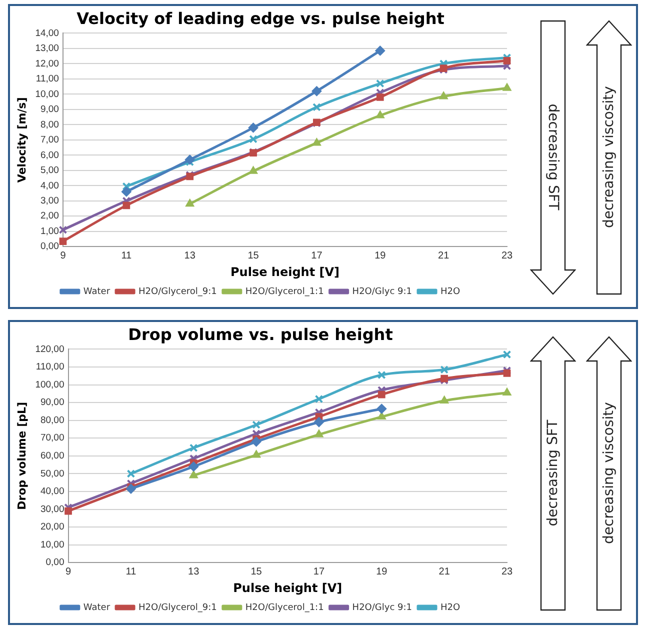  I want to click on y-tick-label: 100,00, so click(49, 384).